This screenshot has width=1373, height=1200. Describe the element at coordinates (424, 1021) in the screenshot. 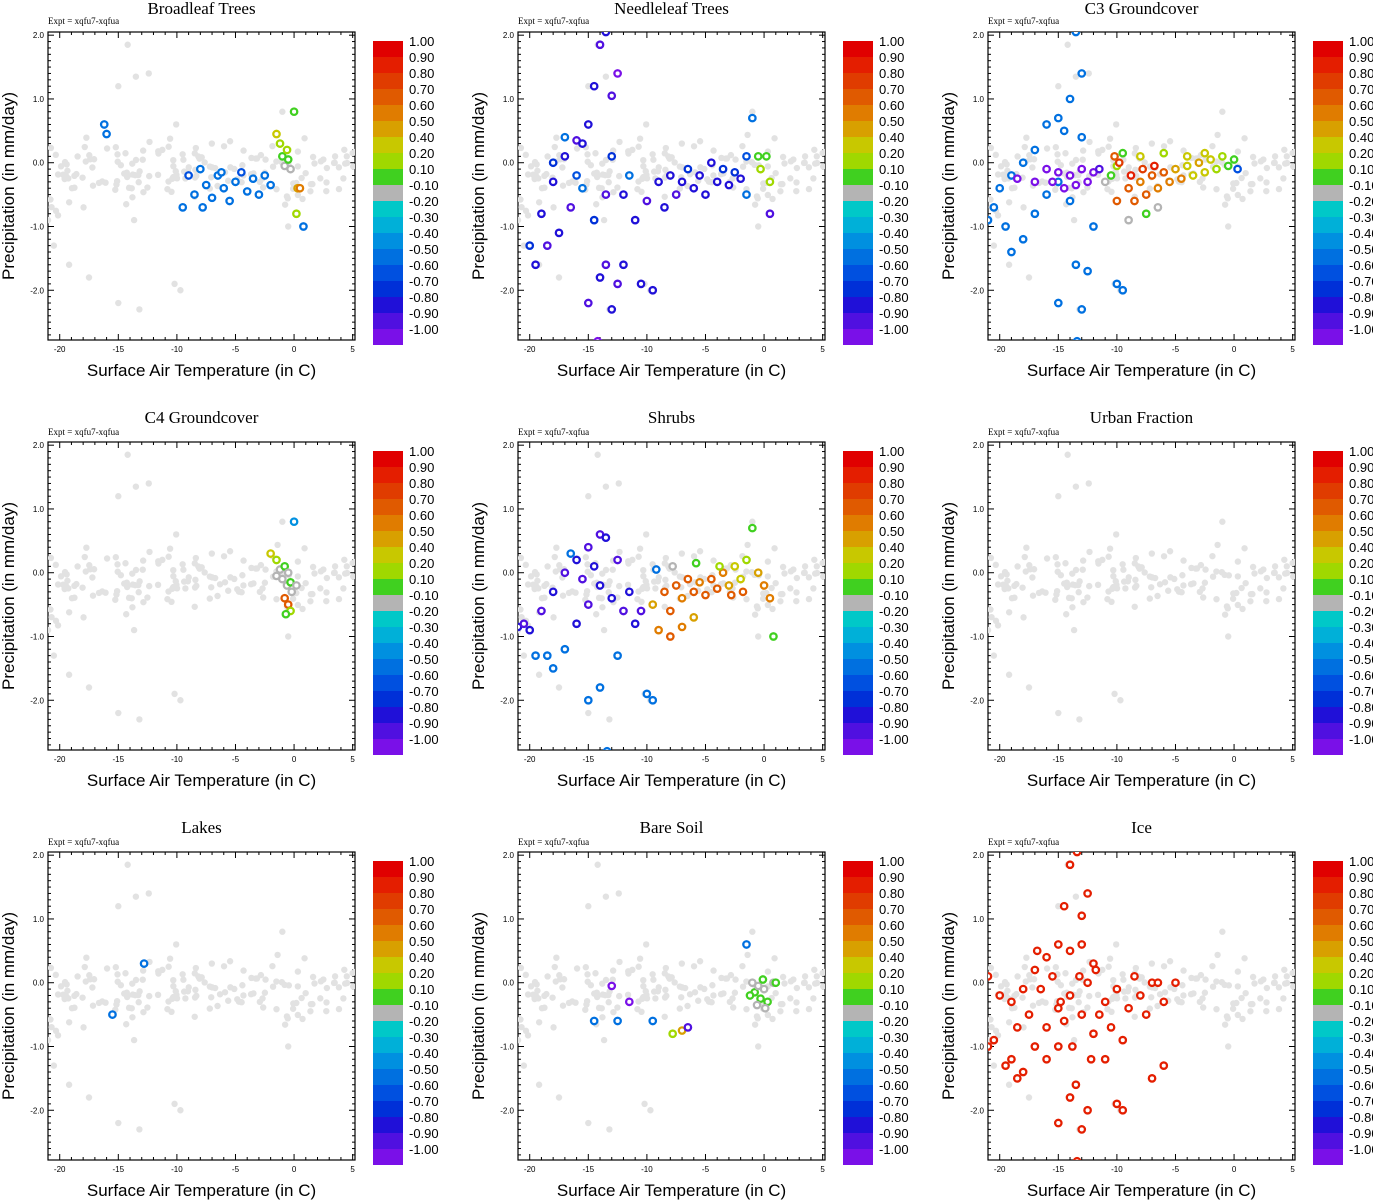

I see `colorbar-label: -0.20` at that location.